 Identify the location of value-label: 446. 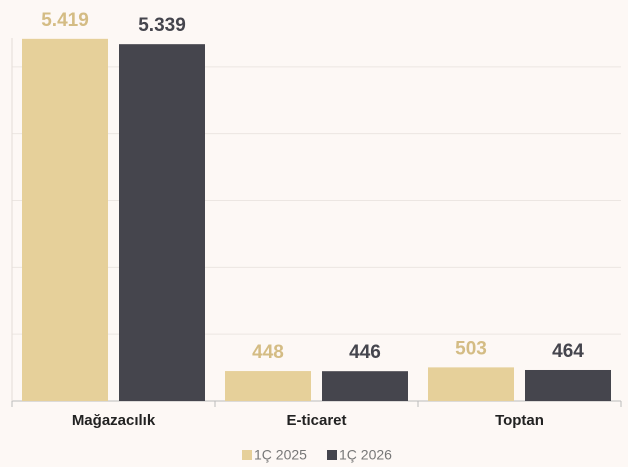
(365, 352).